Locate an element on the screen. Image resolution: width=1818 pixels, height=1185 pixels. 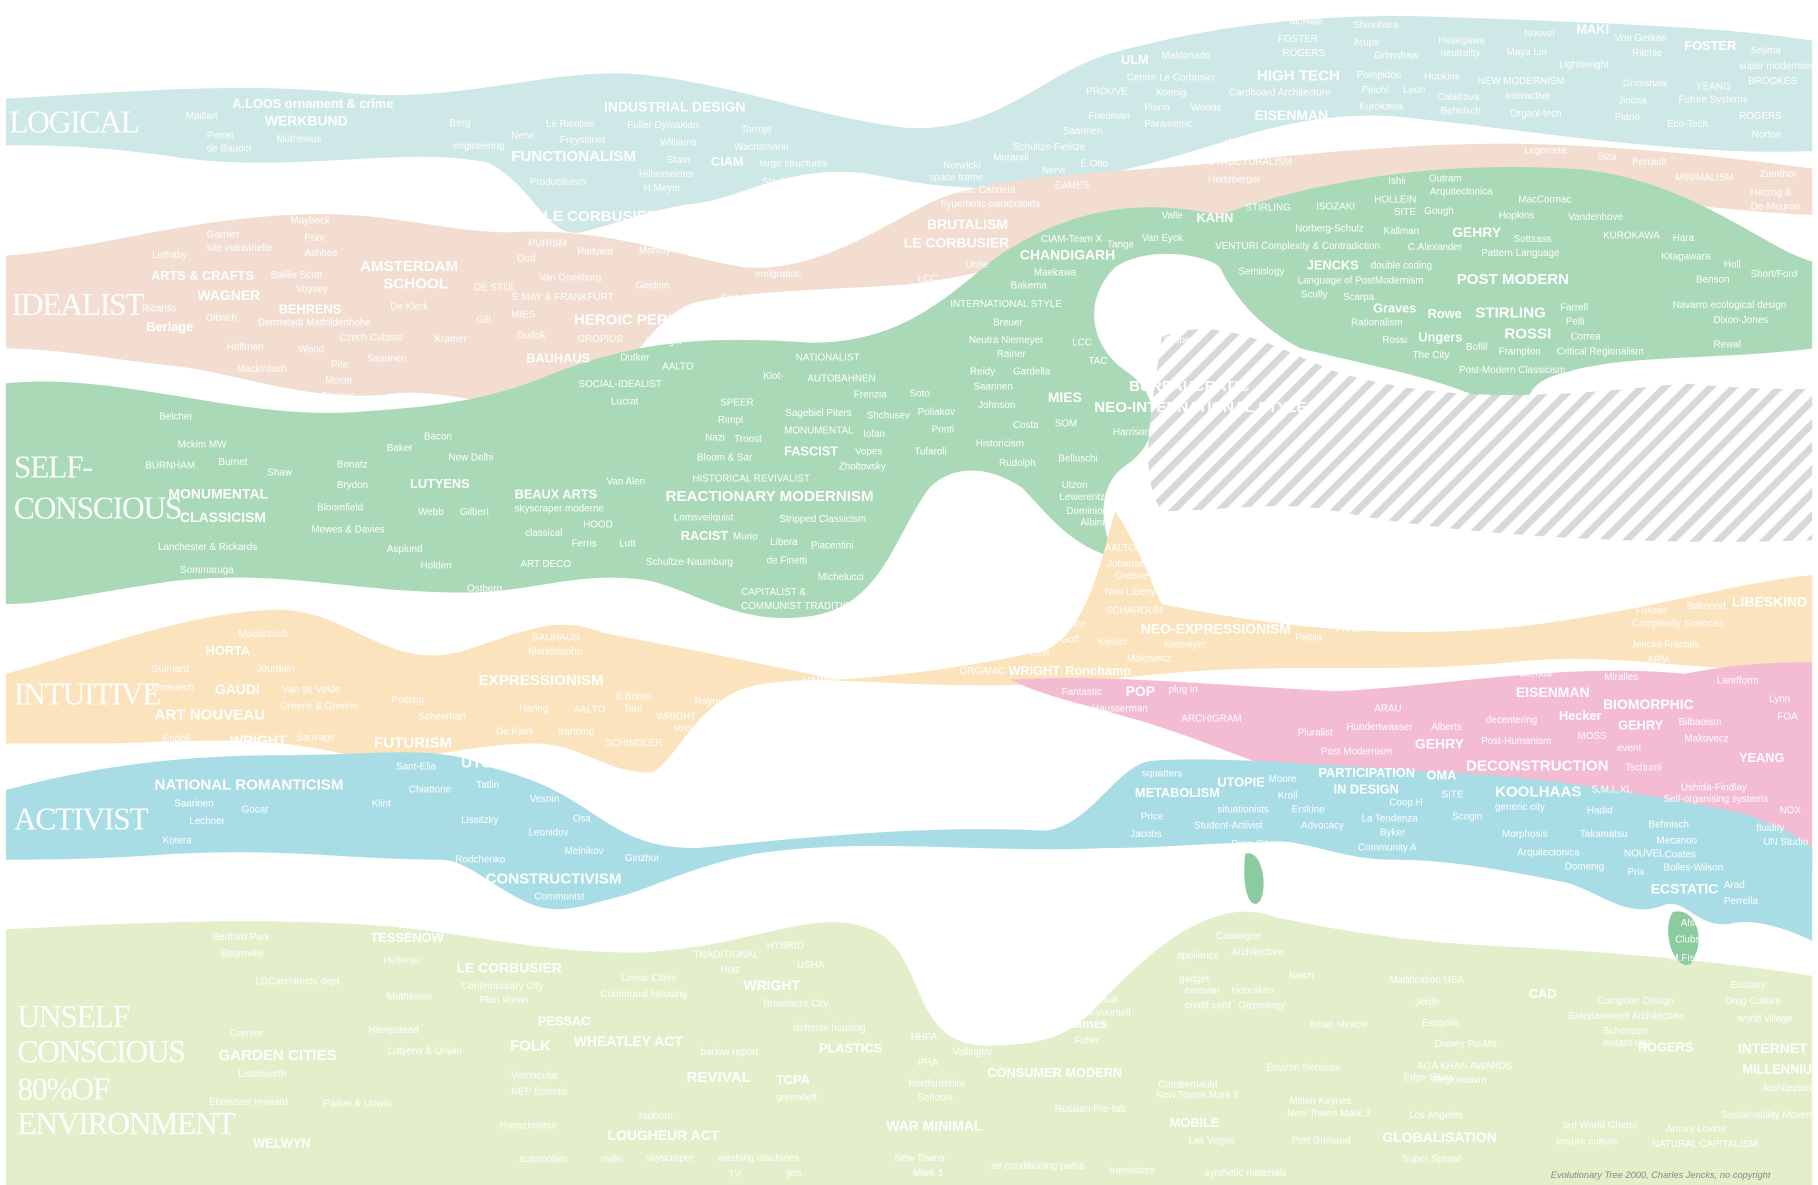
label: Greene is located at coordinates (1131, 576).